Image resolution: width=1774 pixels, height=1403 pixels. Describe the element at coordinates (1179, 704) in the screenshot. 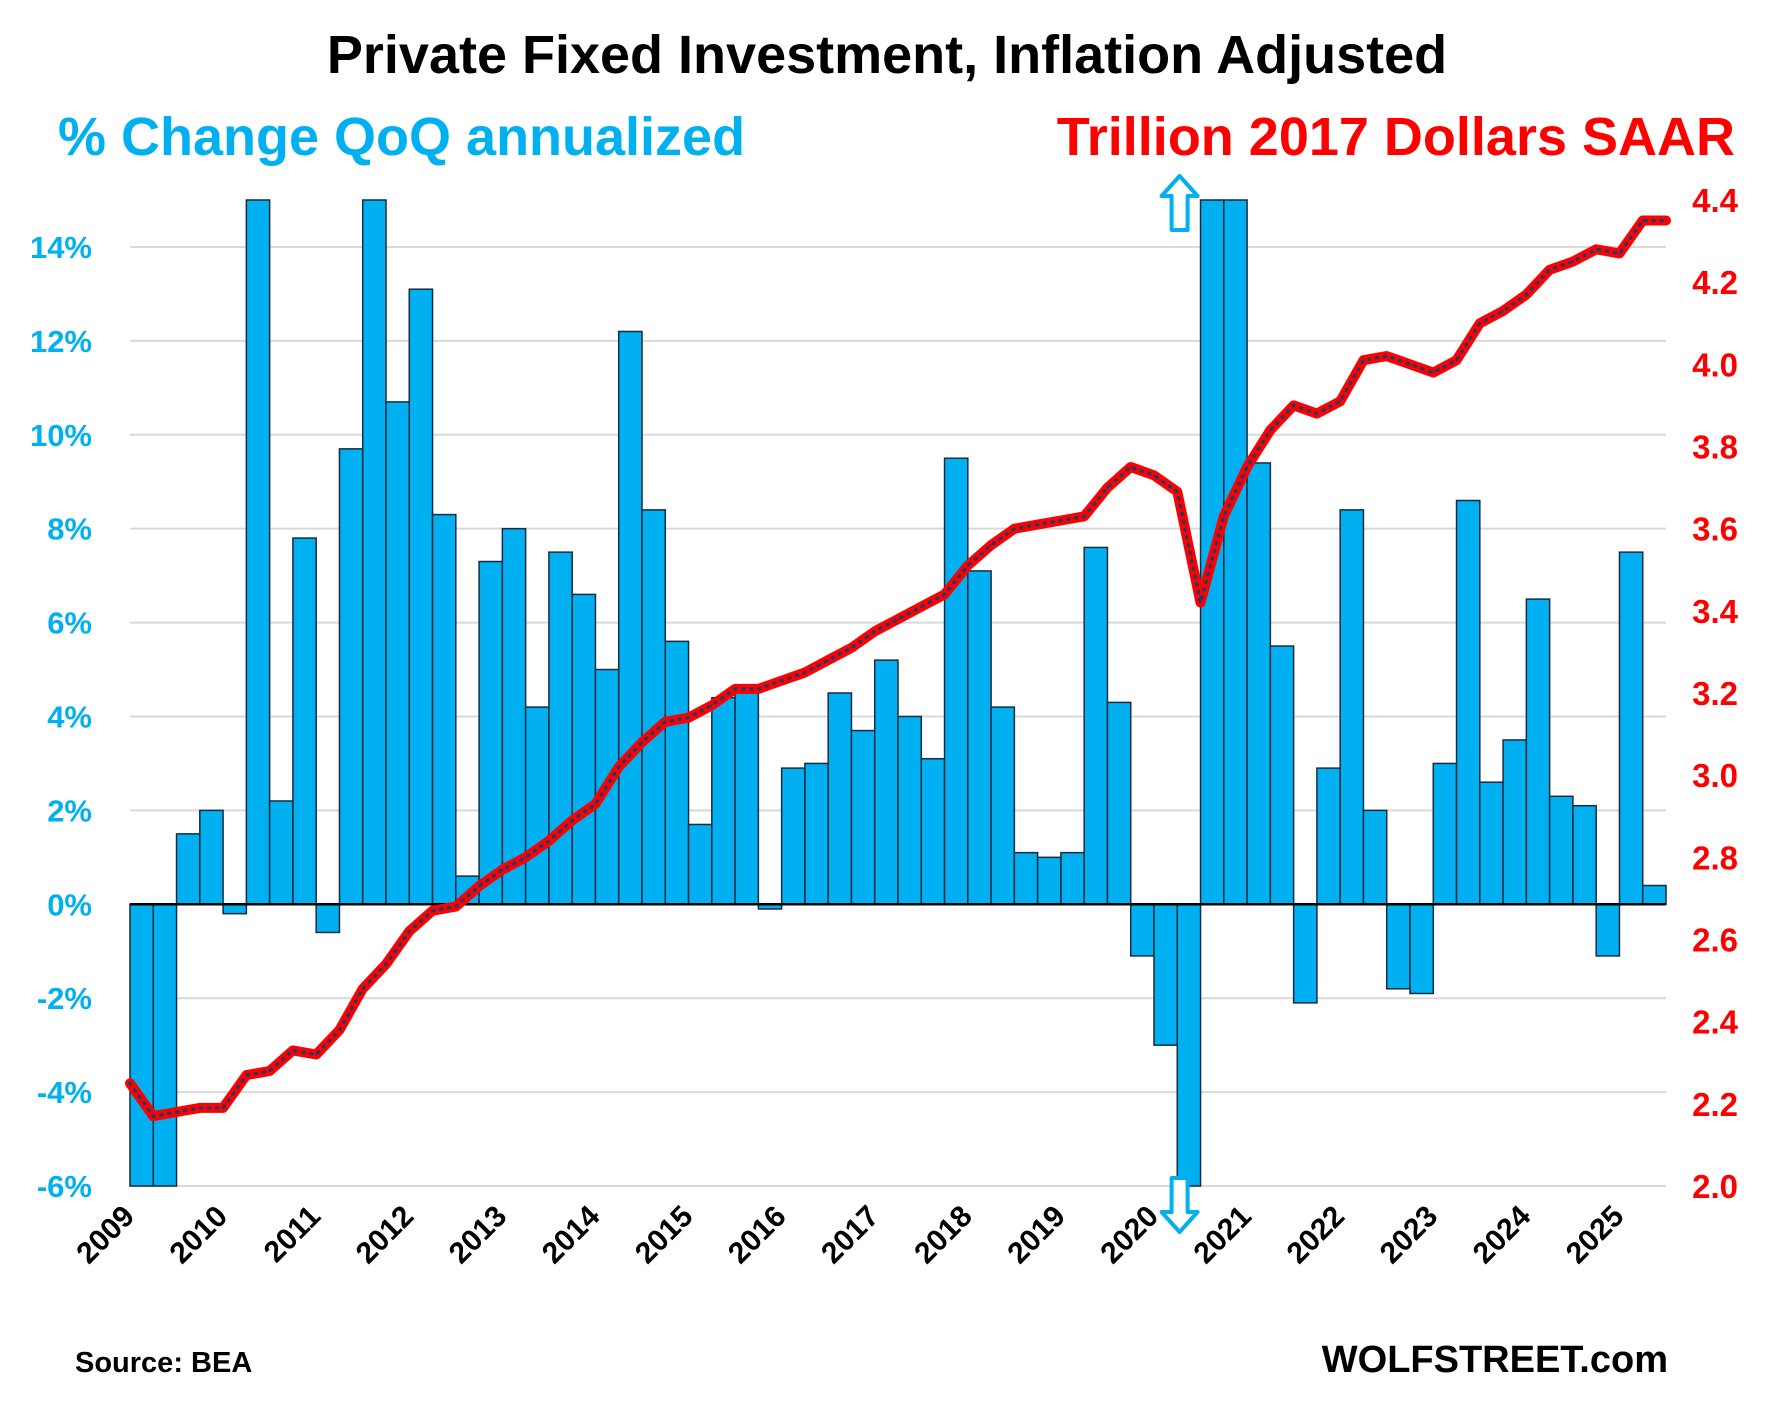

I see `clip-markers` at that location.